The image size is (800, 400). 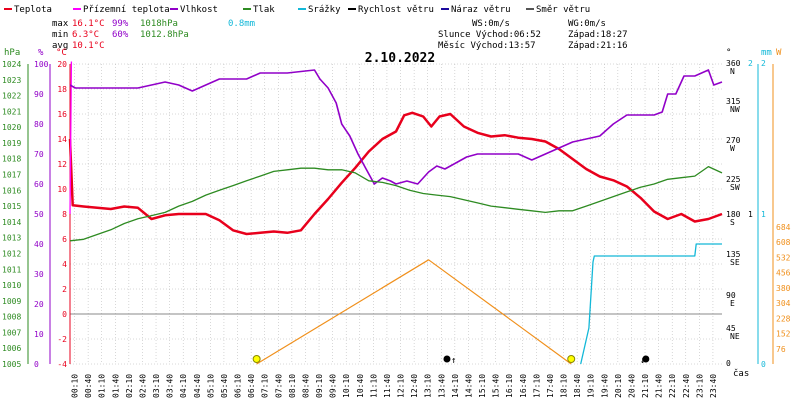 I want to click on solar-w-tick: 304, so click(x=783, y=303).